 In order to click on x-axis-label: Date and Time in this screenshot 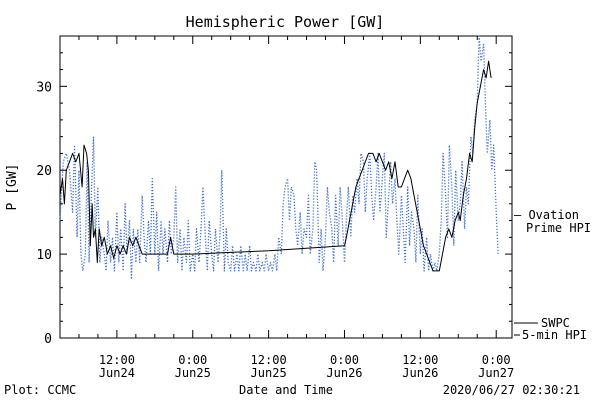, I will do `click(286, 390)`.